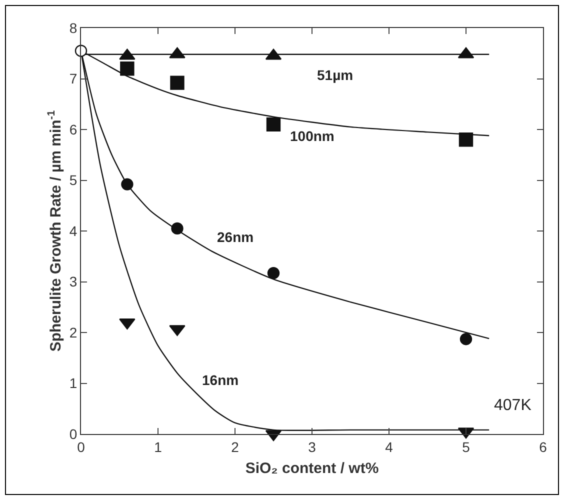  Describe the element at coordinates (73, 129) in the screenshot. I see `y-tick-label: 6` at that location.